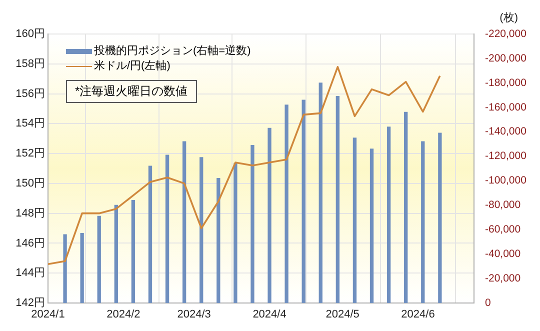 This screenshot has height=331, width=540. What do you see at coordinates (30, 303) in the screenshot?
I see `y-tick-label: 142円` at bounding box center [30, 303].